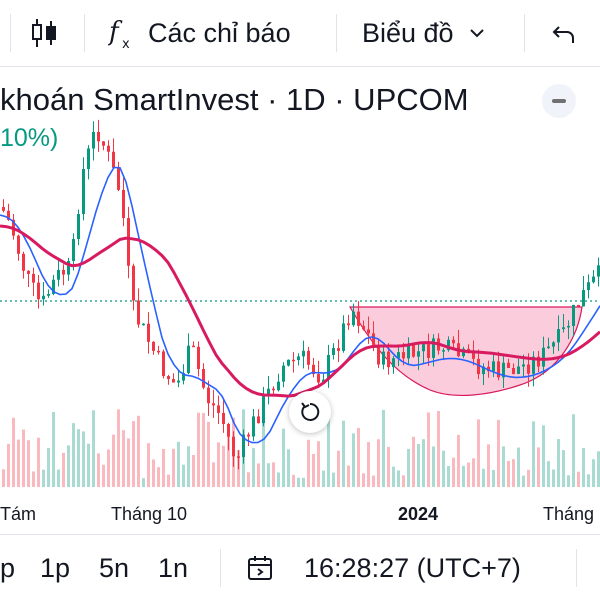 The image size is (600, 601). I want to click on timeframe-button: 1p, so click(55, 568).